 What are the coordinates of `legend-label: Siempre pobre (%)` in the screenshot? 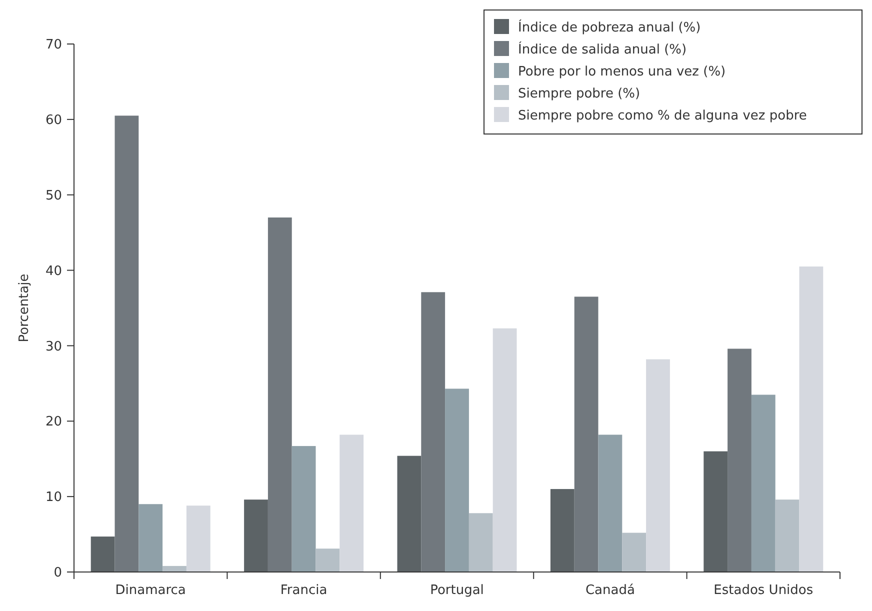 It's located at (579, 94).